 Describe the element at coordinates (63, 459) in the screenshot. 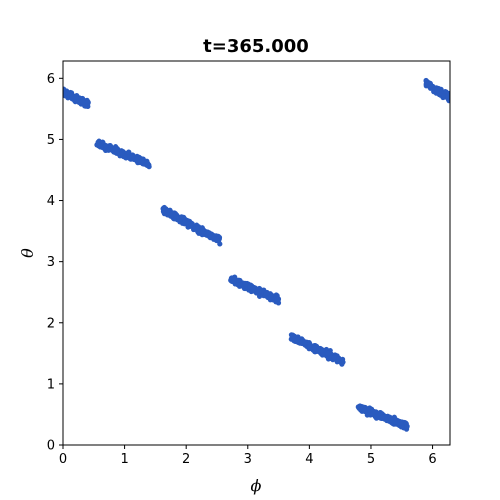

I see `x-tick-label: 0` at that location.